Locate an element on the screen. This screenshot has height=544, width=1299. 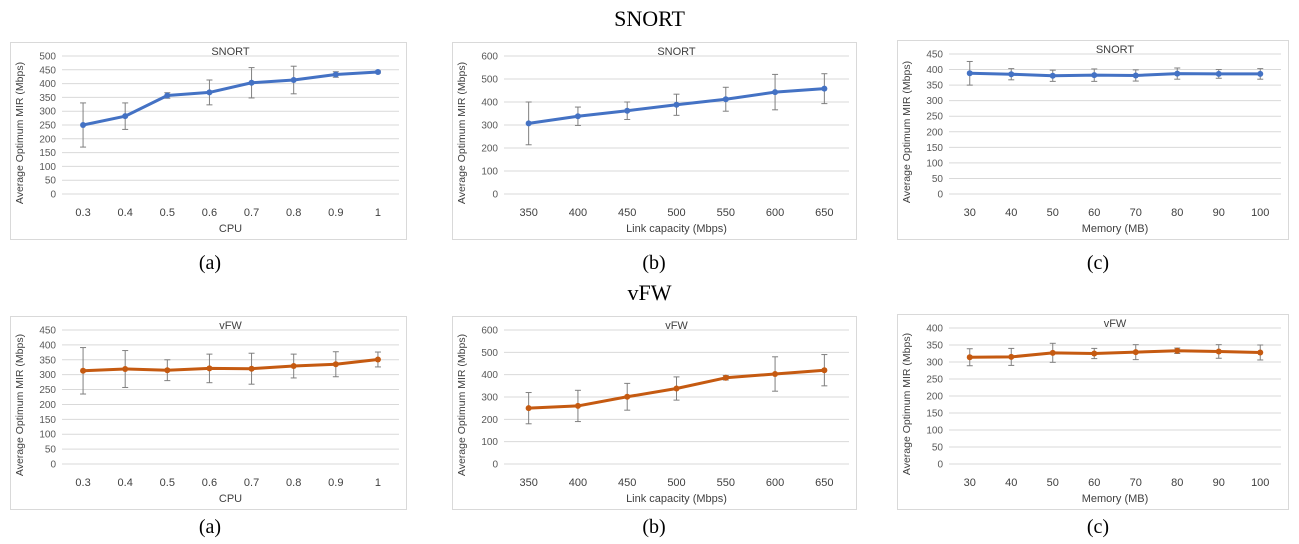
x-tick-label: 60 is located at coordinates (1094, 483).